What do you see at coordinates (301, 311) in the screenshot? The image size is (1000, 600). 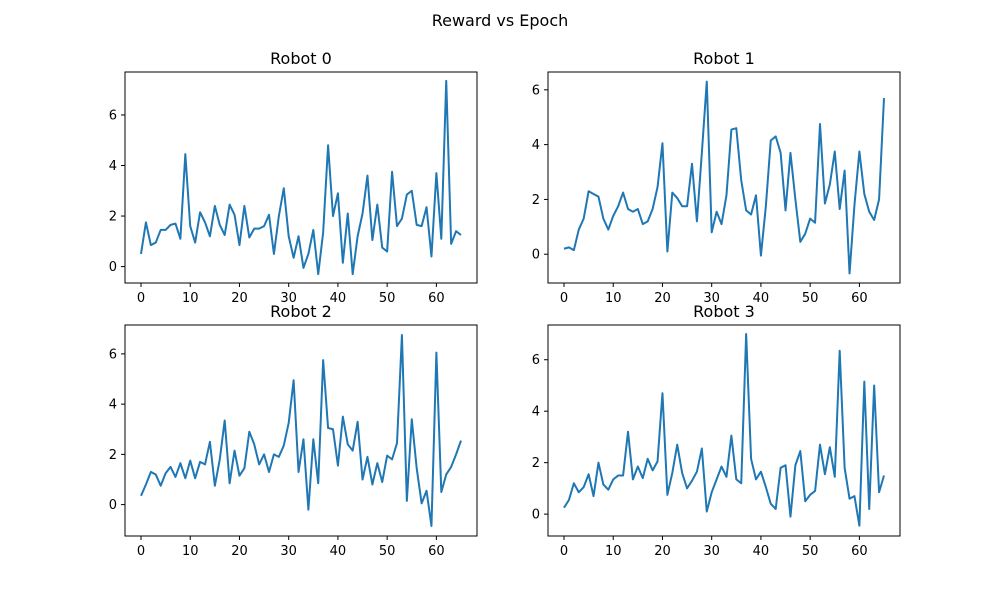 I see `subplot-title: Robot 2` at bounding box center [301, 311].